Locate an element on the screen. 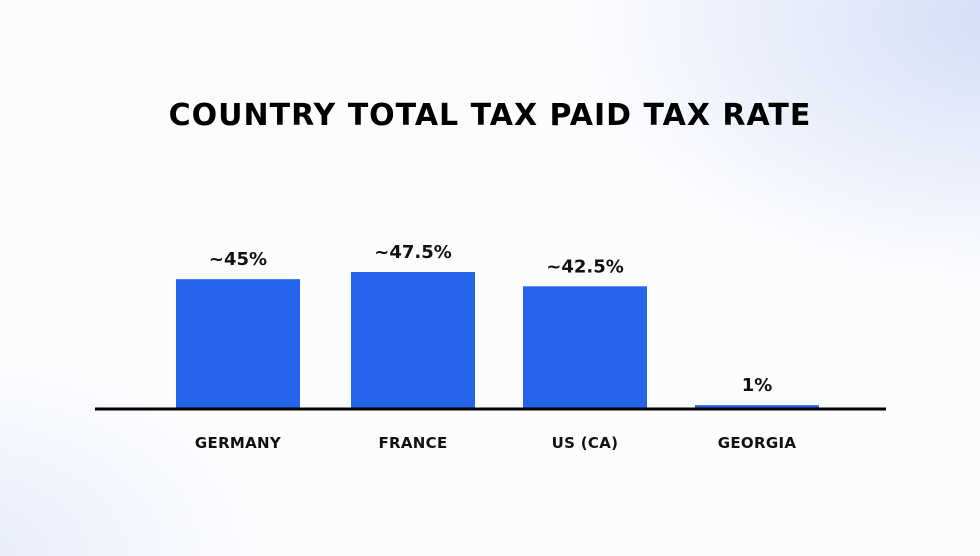  bar-us-ca is located at coordinates (585, 347).